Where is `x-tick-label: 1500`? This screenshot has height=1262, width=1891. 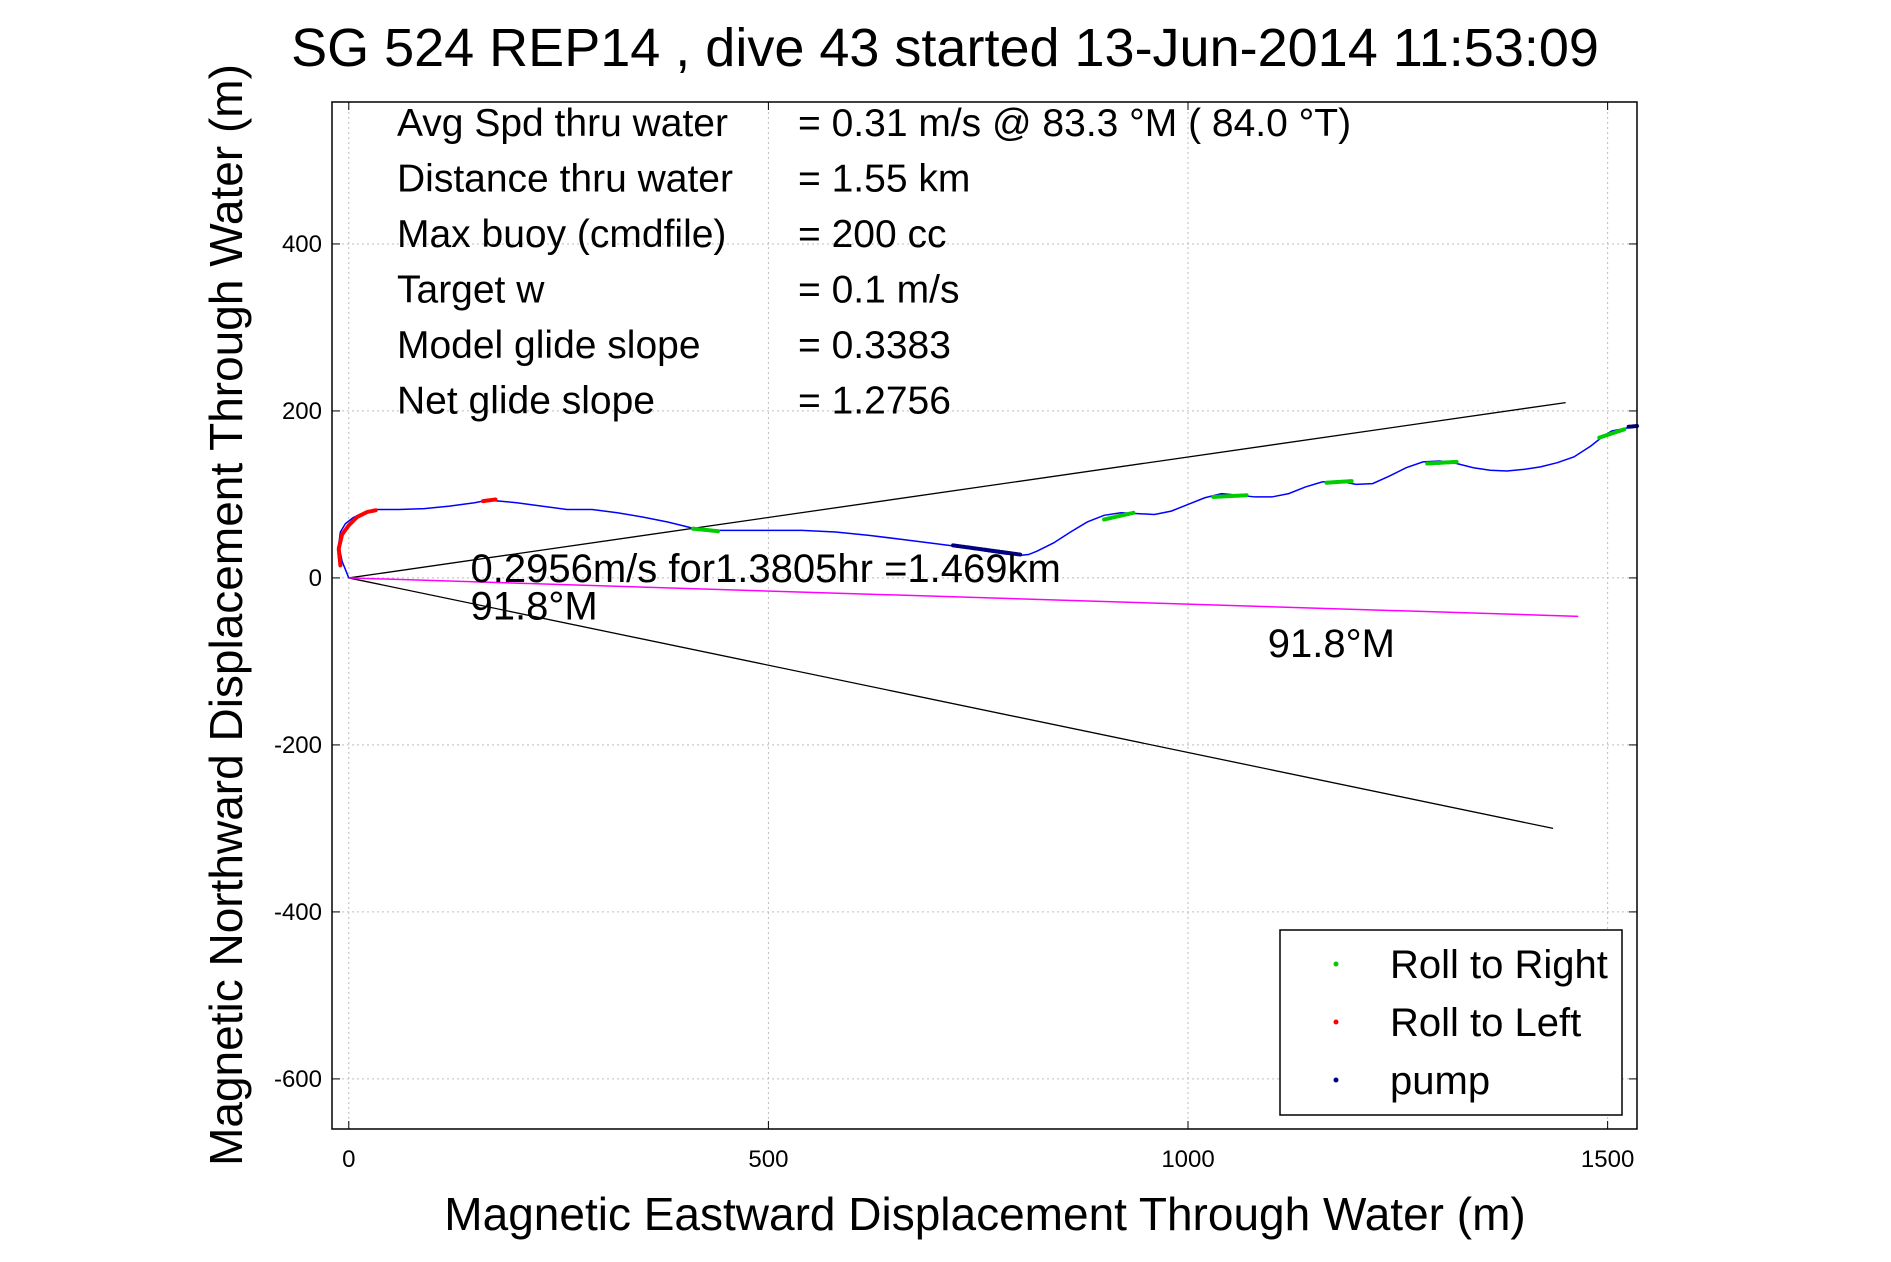 x-tick-label: 1500 is located at coordinates (1607, 1159).